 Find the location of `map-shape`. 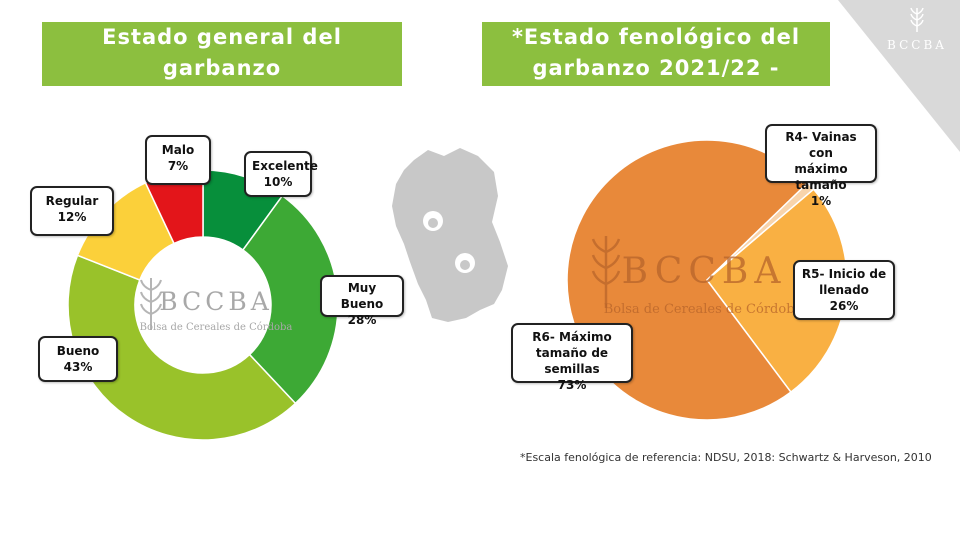

map-shape is located at coordinates (450, 235).